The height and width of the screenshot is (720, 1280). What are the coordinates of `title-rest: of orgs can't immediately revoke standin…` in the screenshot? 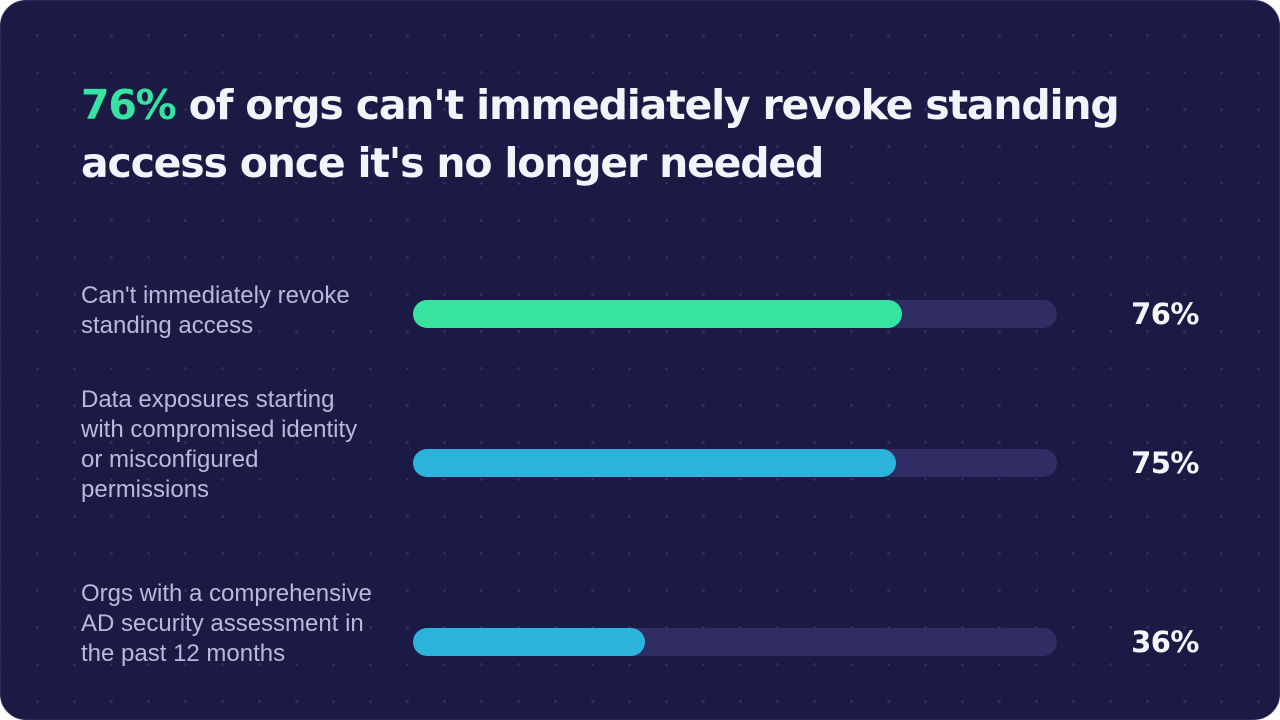 It's located at (600, 134).